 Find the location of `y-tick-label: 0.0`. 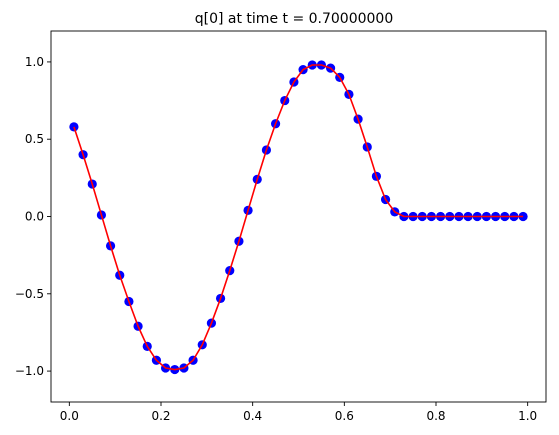

y-tick-label: 0.0 is located at coordinates (34, 217).